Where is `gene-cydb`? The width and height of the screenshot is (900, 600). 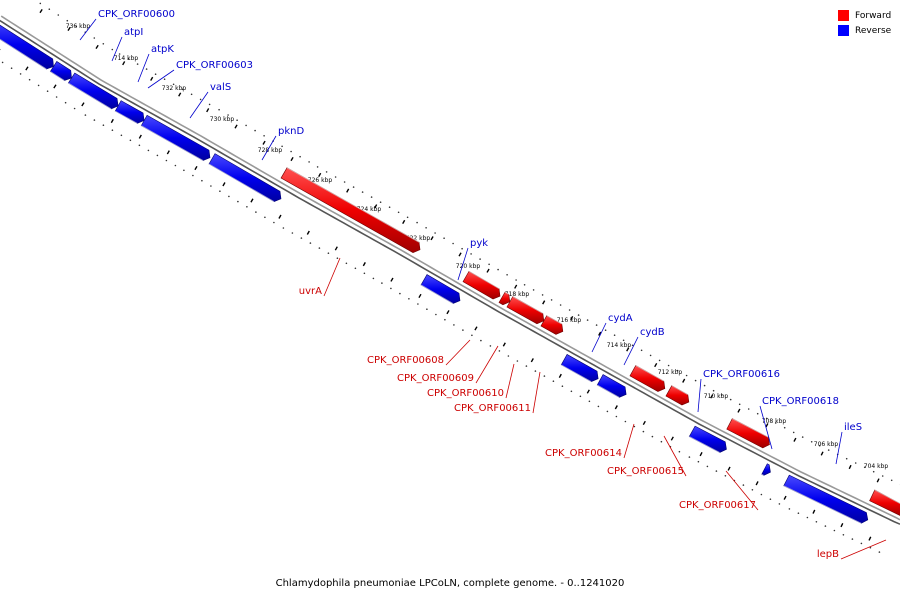 gene-cydb is located at coordinates (611, 386).